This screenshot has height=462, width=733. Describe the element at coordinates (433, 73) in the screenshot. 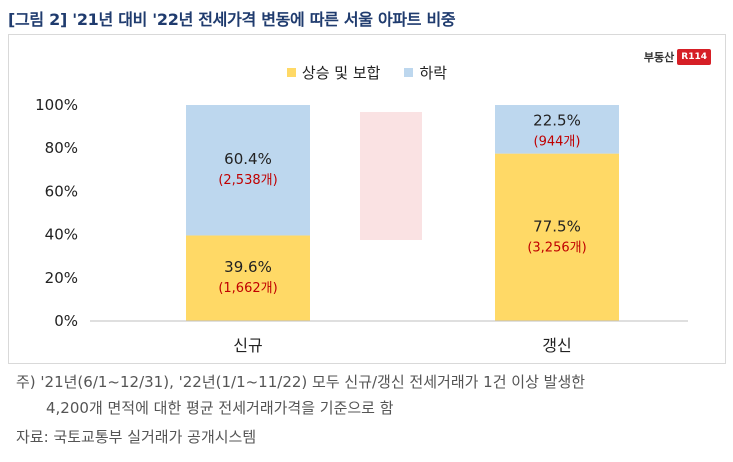

I see `legend-label-down: 하락` at that location.